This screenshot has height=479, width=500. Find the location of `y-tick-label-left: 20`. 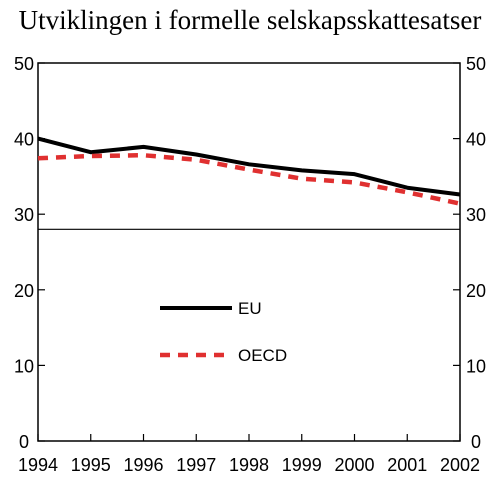

y-tick-label-left: 20 is located at coordinates (24, 291).